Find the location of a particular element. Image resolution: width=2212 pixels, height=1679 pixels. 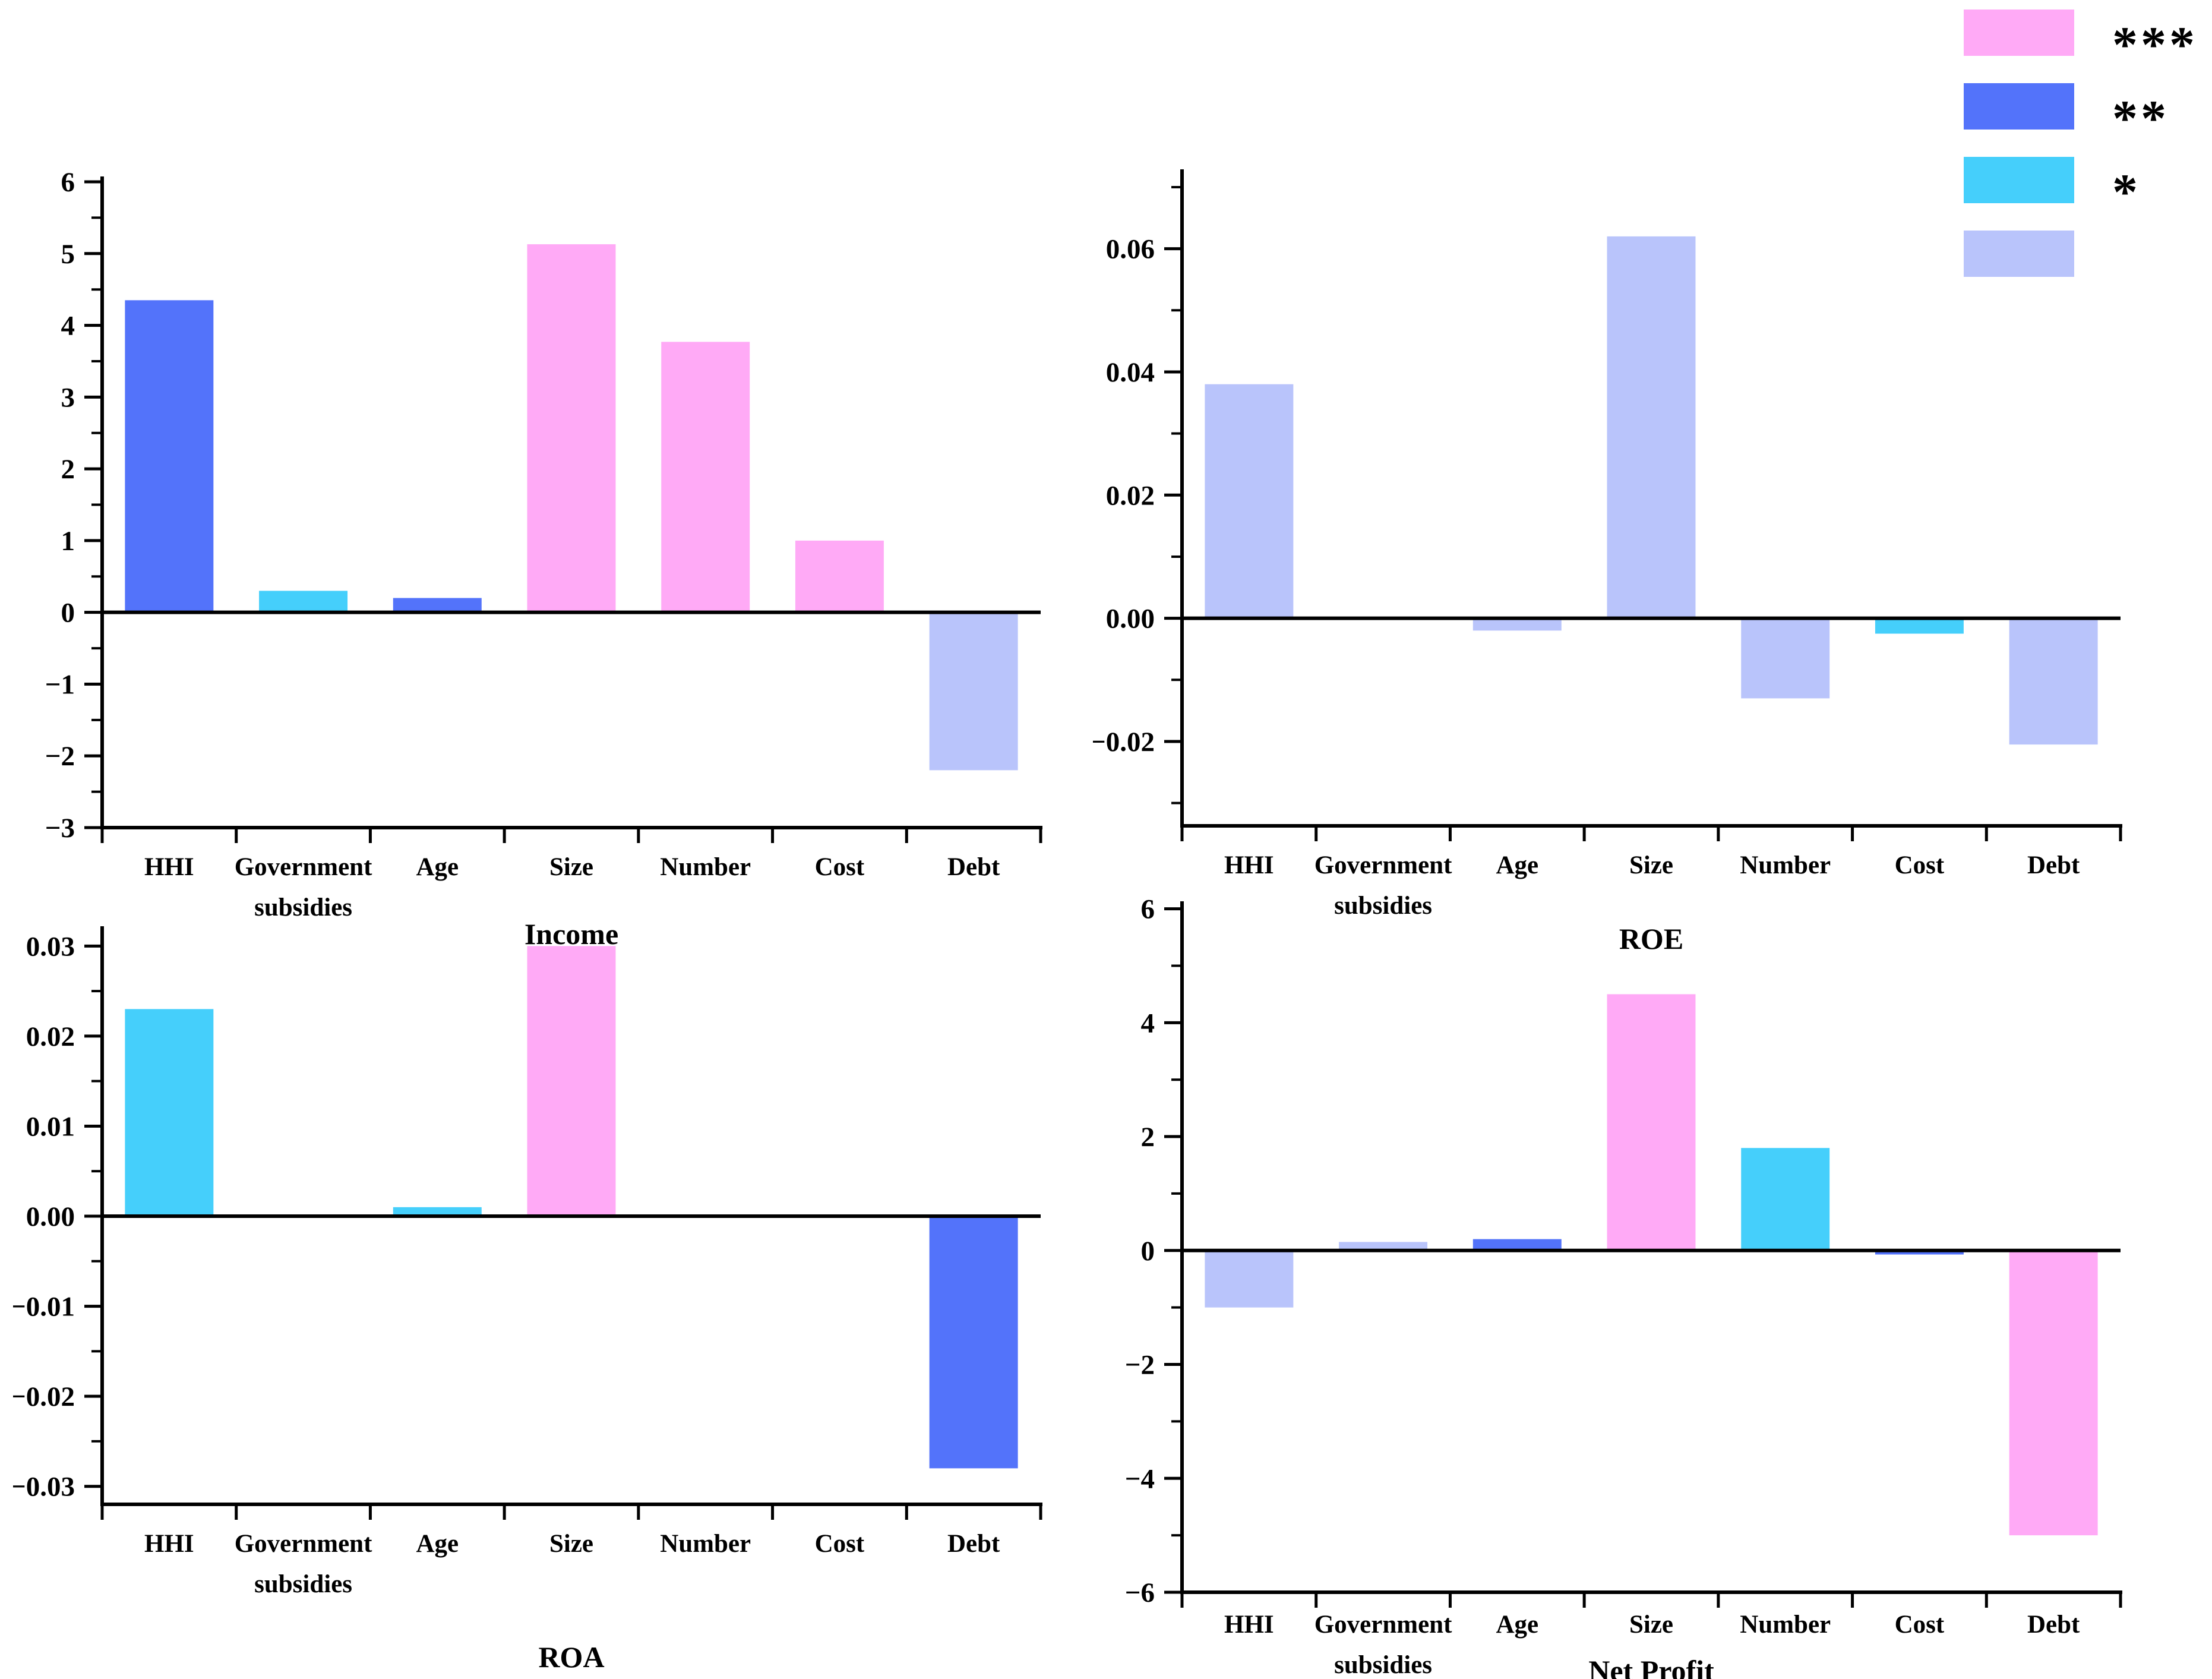

y-axis-tick-label: 0.01 is located at coordinates (51, 1126).